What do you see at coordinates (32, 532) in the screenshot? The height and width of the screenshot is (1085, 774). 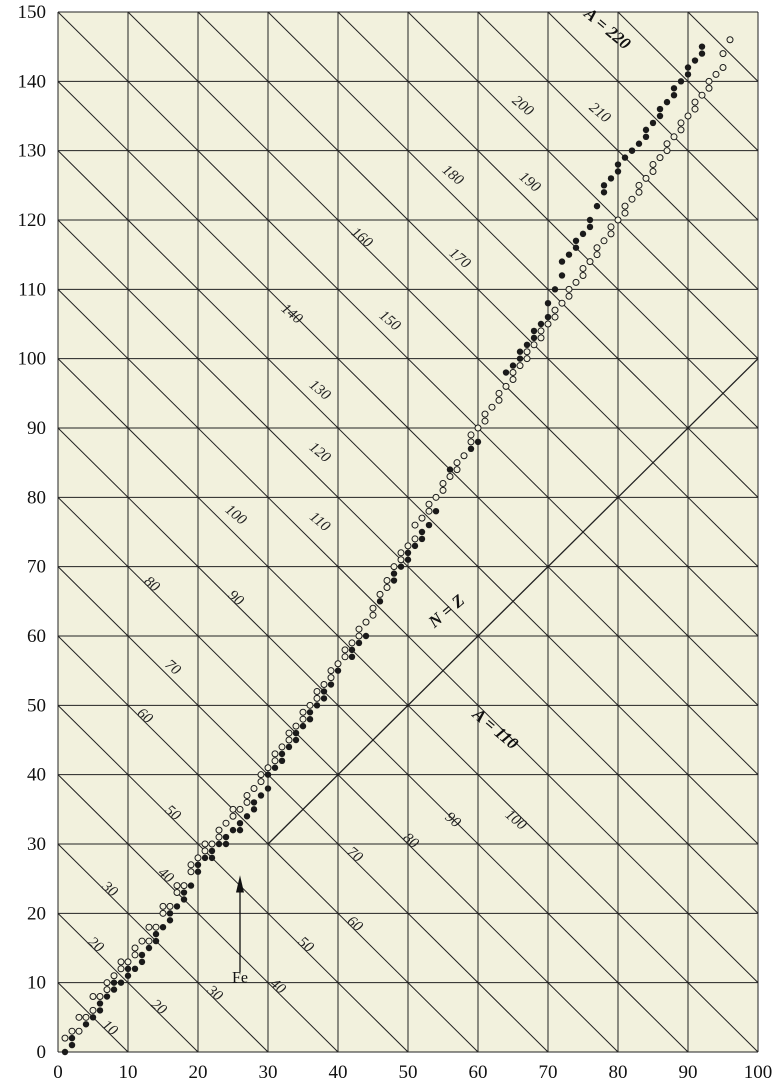 I see `y-tick-labels: 0 10 20 30 40 50 60 70 80 90 100 110 120 130 140 150` at bounding box center [32, 532].